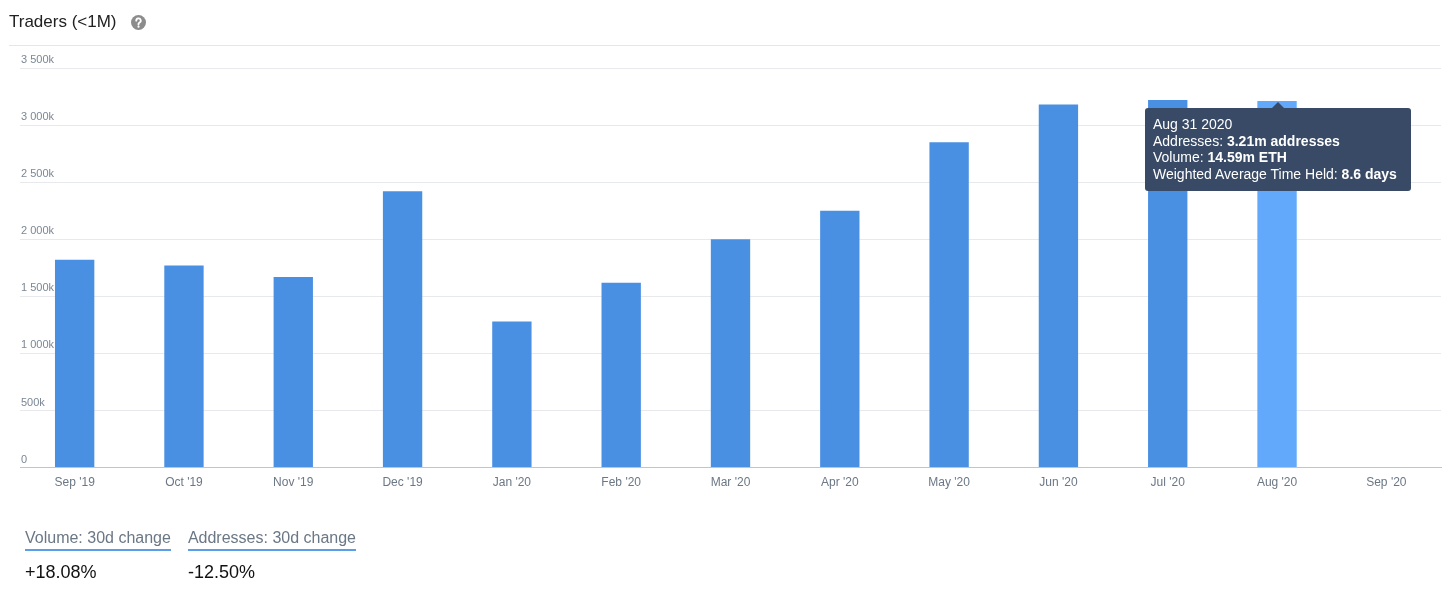  What do you see at coordinates (63, 22) in the screenshot?
I see `chart-title: Traders (<1M)` at bounding box center [63, 22].